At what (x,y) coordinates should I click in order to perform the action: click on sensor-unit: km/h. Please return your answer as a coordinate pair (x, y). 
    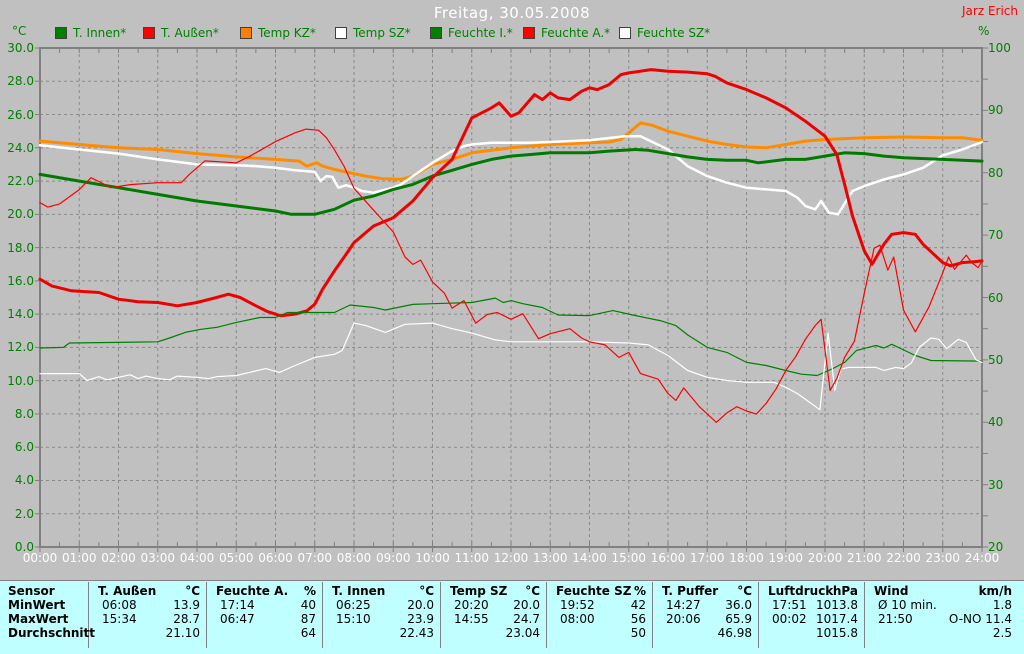
    Looking at the image, I should click on (995, 591).